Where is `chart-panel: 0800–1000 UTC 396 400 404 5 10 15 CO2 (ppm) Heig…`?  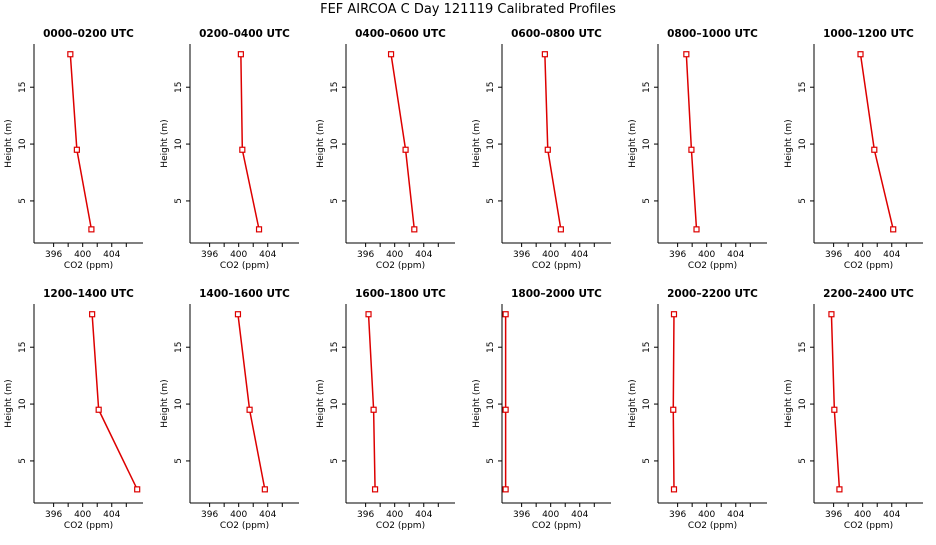
chart-panel: 0800–1000 UTC 396 400 404 5 10 15 CO2 (ppm) Heig… is located at coordinates (697, 149).